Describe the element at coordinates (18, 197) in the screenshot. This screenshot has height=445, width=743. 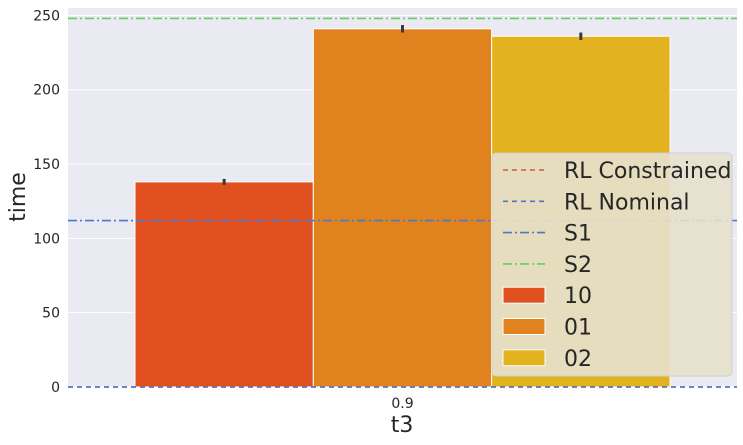
I see `y-axis-label: time` at that location.